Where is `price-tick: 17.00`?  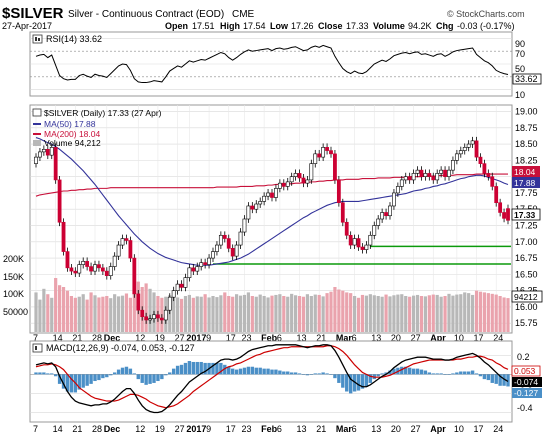
price-tick: 17.00 is located at coordinates (526, 242).